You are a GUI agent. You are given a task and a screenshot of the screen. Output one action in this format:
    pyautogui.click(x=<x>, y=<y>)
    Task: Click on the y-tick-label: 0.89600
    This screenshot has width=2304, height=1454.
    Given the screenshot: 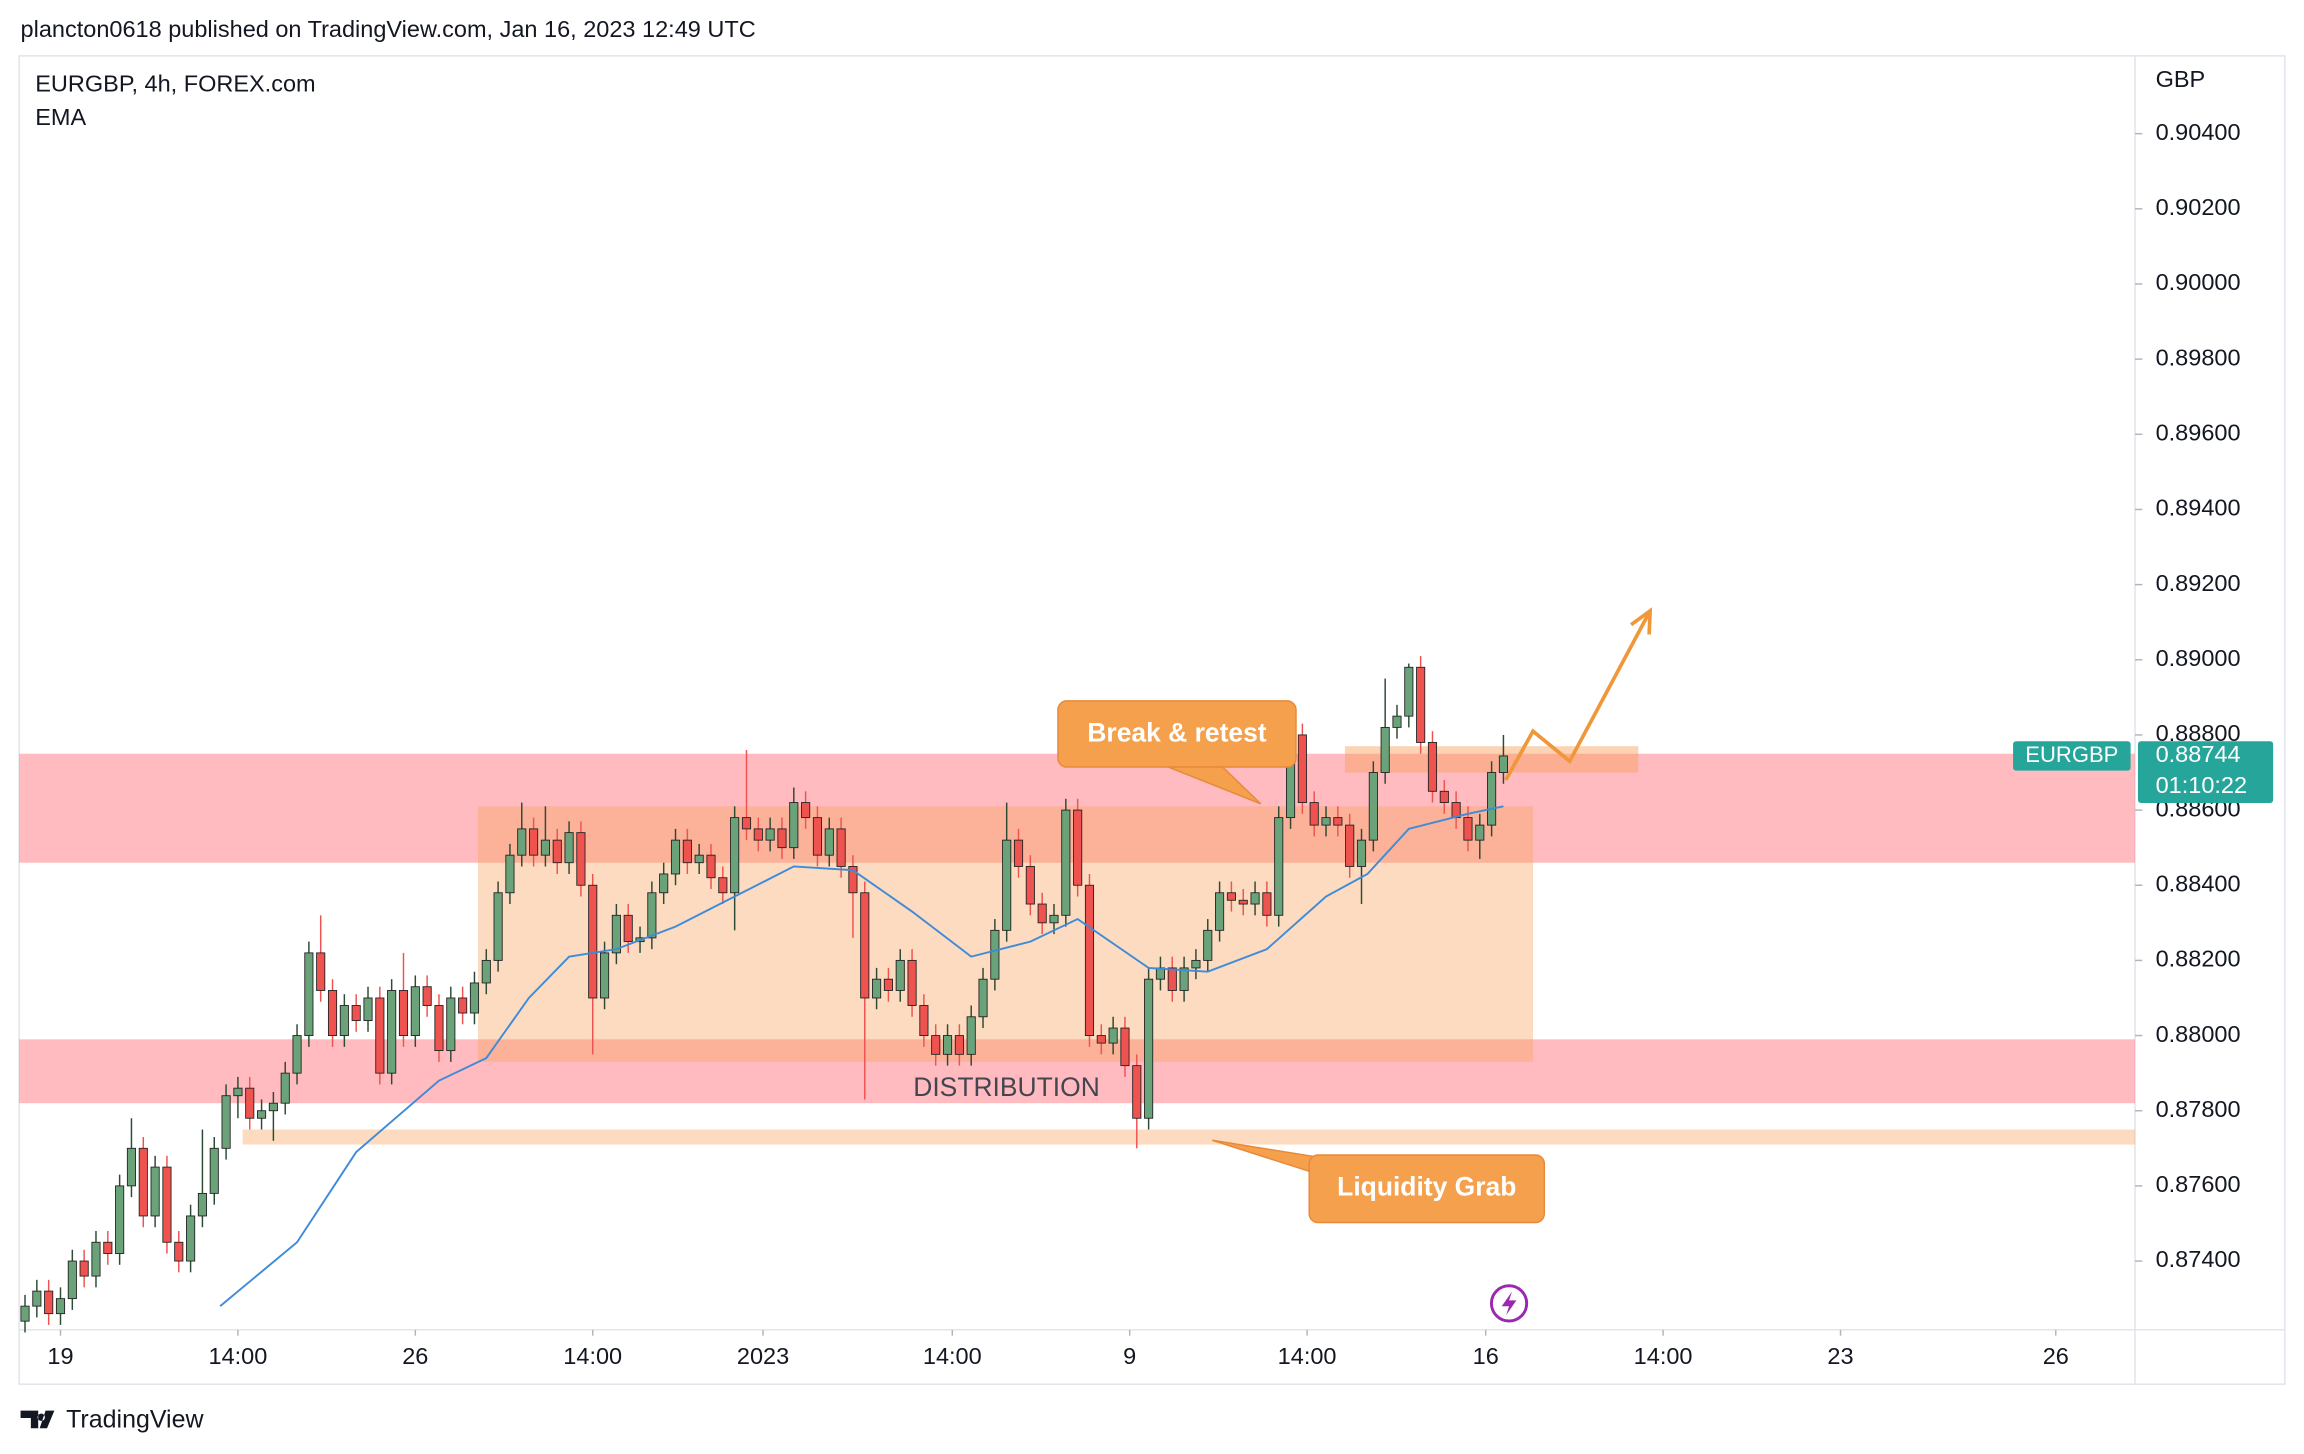 What is the action you would take?
    pyautogui.click(x=2198, y=432)
    